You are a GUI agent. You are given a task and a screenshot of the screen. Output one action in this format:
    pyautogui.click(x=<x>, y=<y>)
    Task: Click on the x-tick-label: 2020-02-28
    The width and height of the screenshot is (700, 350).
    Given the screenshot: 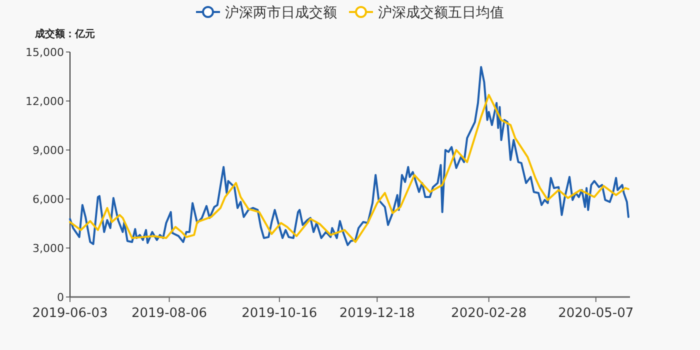 What is the action you would take?
    pyautogui.click(x=489, y=313)
    